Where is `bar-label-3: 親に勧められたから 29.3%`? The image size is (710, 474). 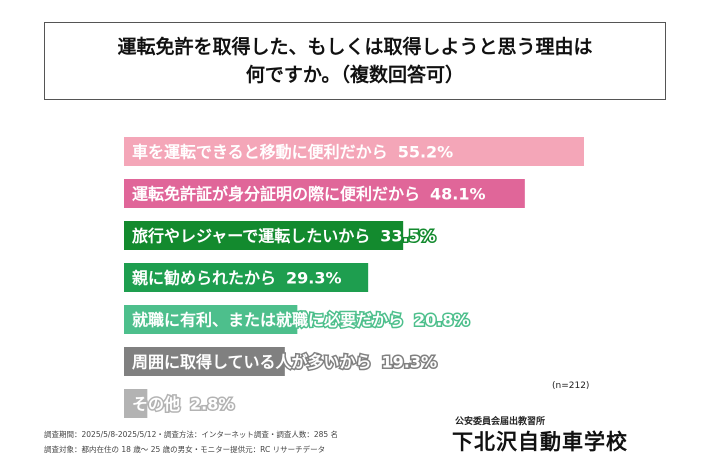 bar-label-3: 親に勧められたから 29.3% is located at coordinates (237, 278).